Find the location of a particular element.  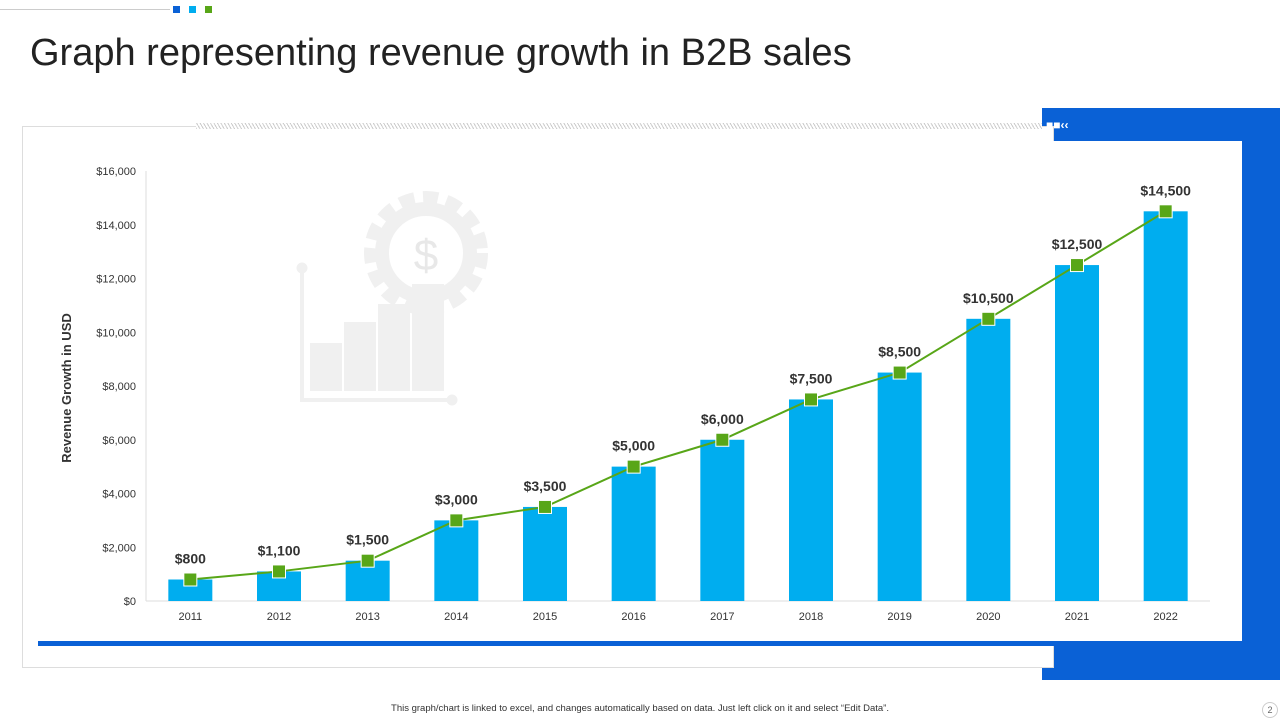

y-tick-label: $10,000 is located at coordinates (116, 333).